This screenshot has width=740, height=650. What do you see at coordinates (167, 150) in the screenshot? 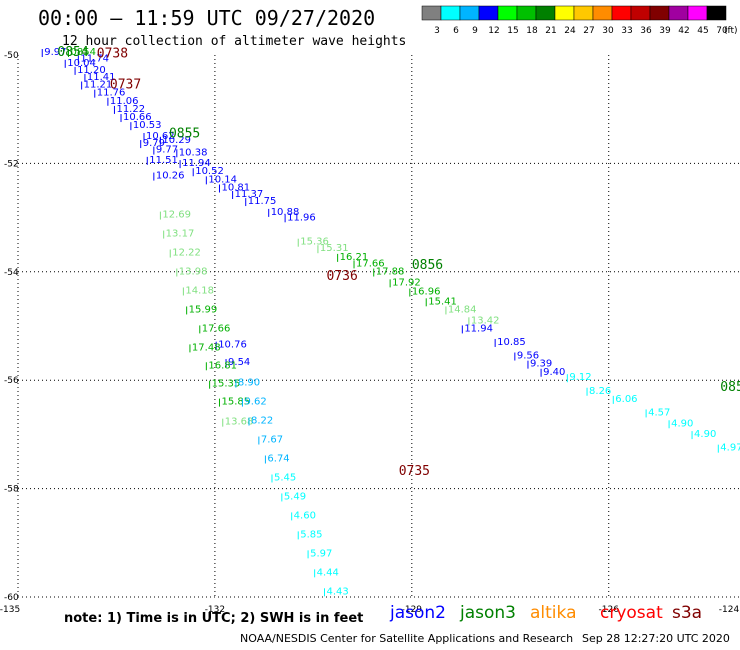
I see `jason2-point-value: 9.77` at bounding box center [167, 150].